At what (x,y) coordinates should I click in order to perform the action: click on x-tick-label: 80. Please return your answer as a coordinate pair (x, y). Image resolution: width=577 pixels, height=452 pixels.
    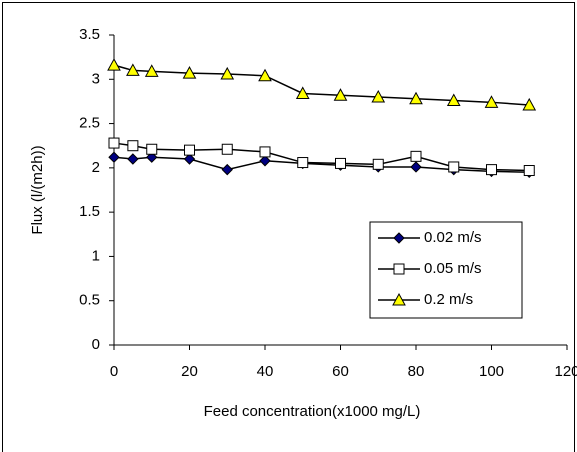
    Looking at the image, I should click on (416, 371).